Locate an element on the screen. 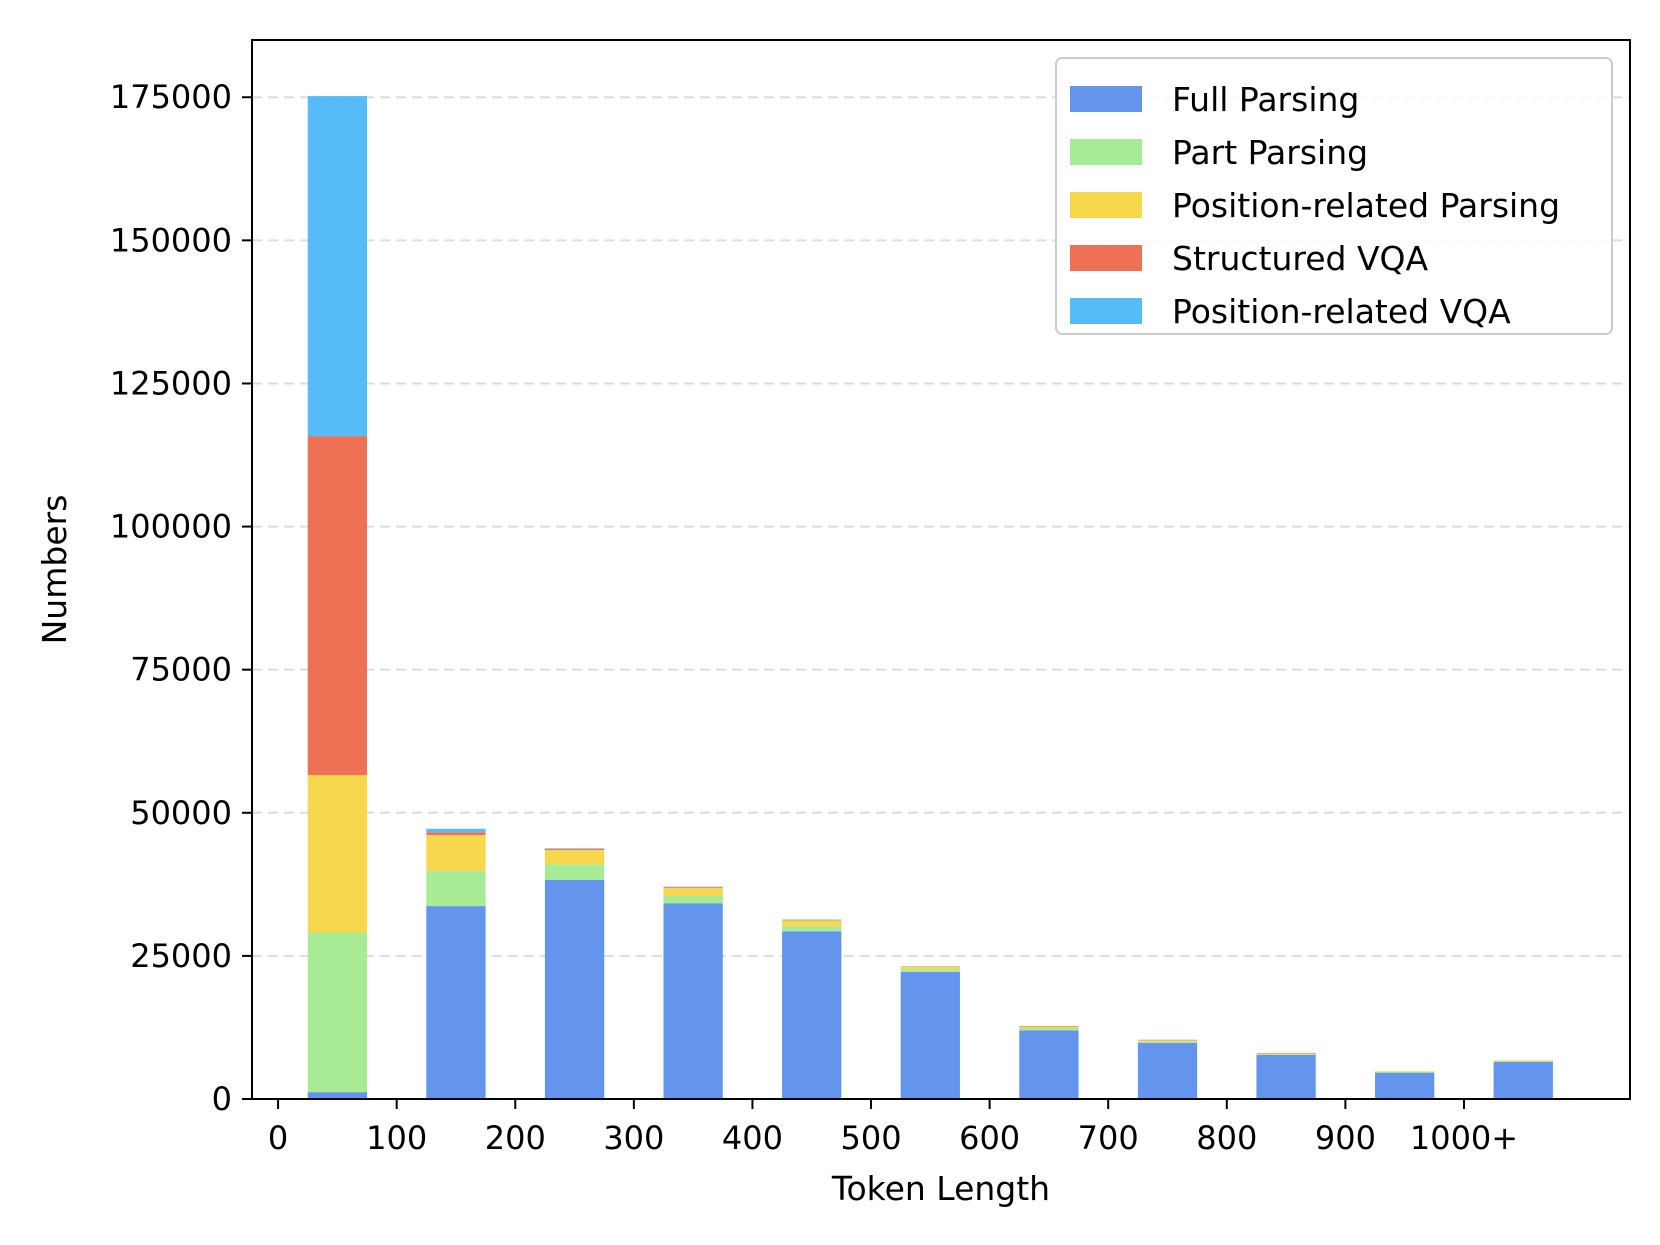 Image resolution: width=1660 pixels, height=1245 pixels. y-tick-label-0: 0 is located at coordinates (222, 1099).